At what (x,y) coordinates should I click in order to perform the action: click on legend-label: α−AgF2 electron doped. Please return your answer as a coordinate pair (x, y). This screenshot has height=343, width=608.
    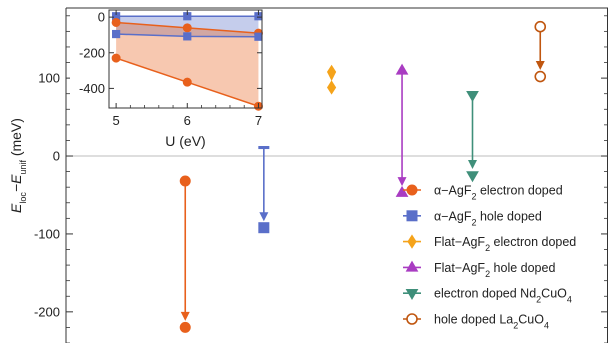
    Looking at the image, I should click on (498, 193).